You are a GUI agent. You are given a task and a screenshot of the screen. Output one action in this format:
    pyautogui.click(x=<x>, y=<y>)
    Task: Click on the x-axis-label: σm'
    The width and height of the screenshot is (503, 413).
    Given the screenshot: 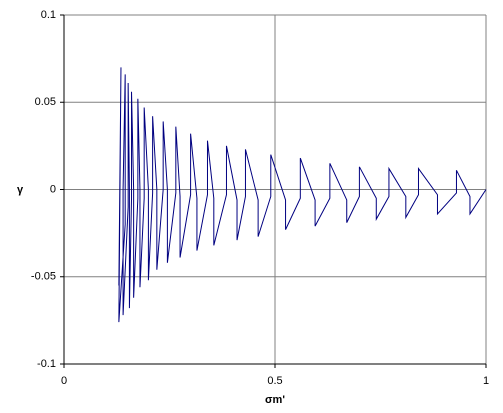 What is the action you would take?
    pyautogui.click(x=275, y=400)
    